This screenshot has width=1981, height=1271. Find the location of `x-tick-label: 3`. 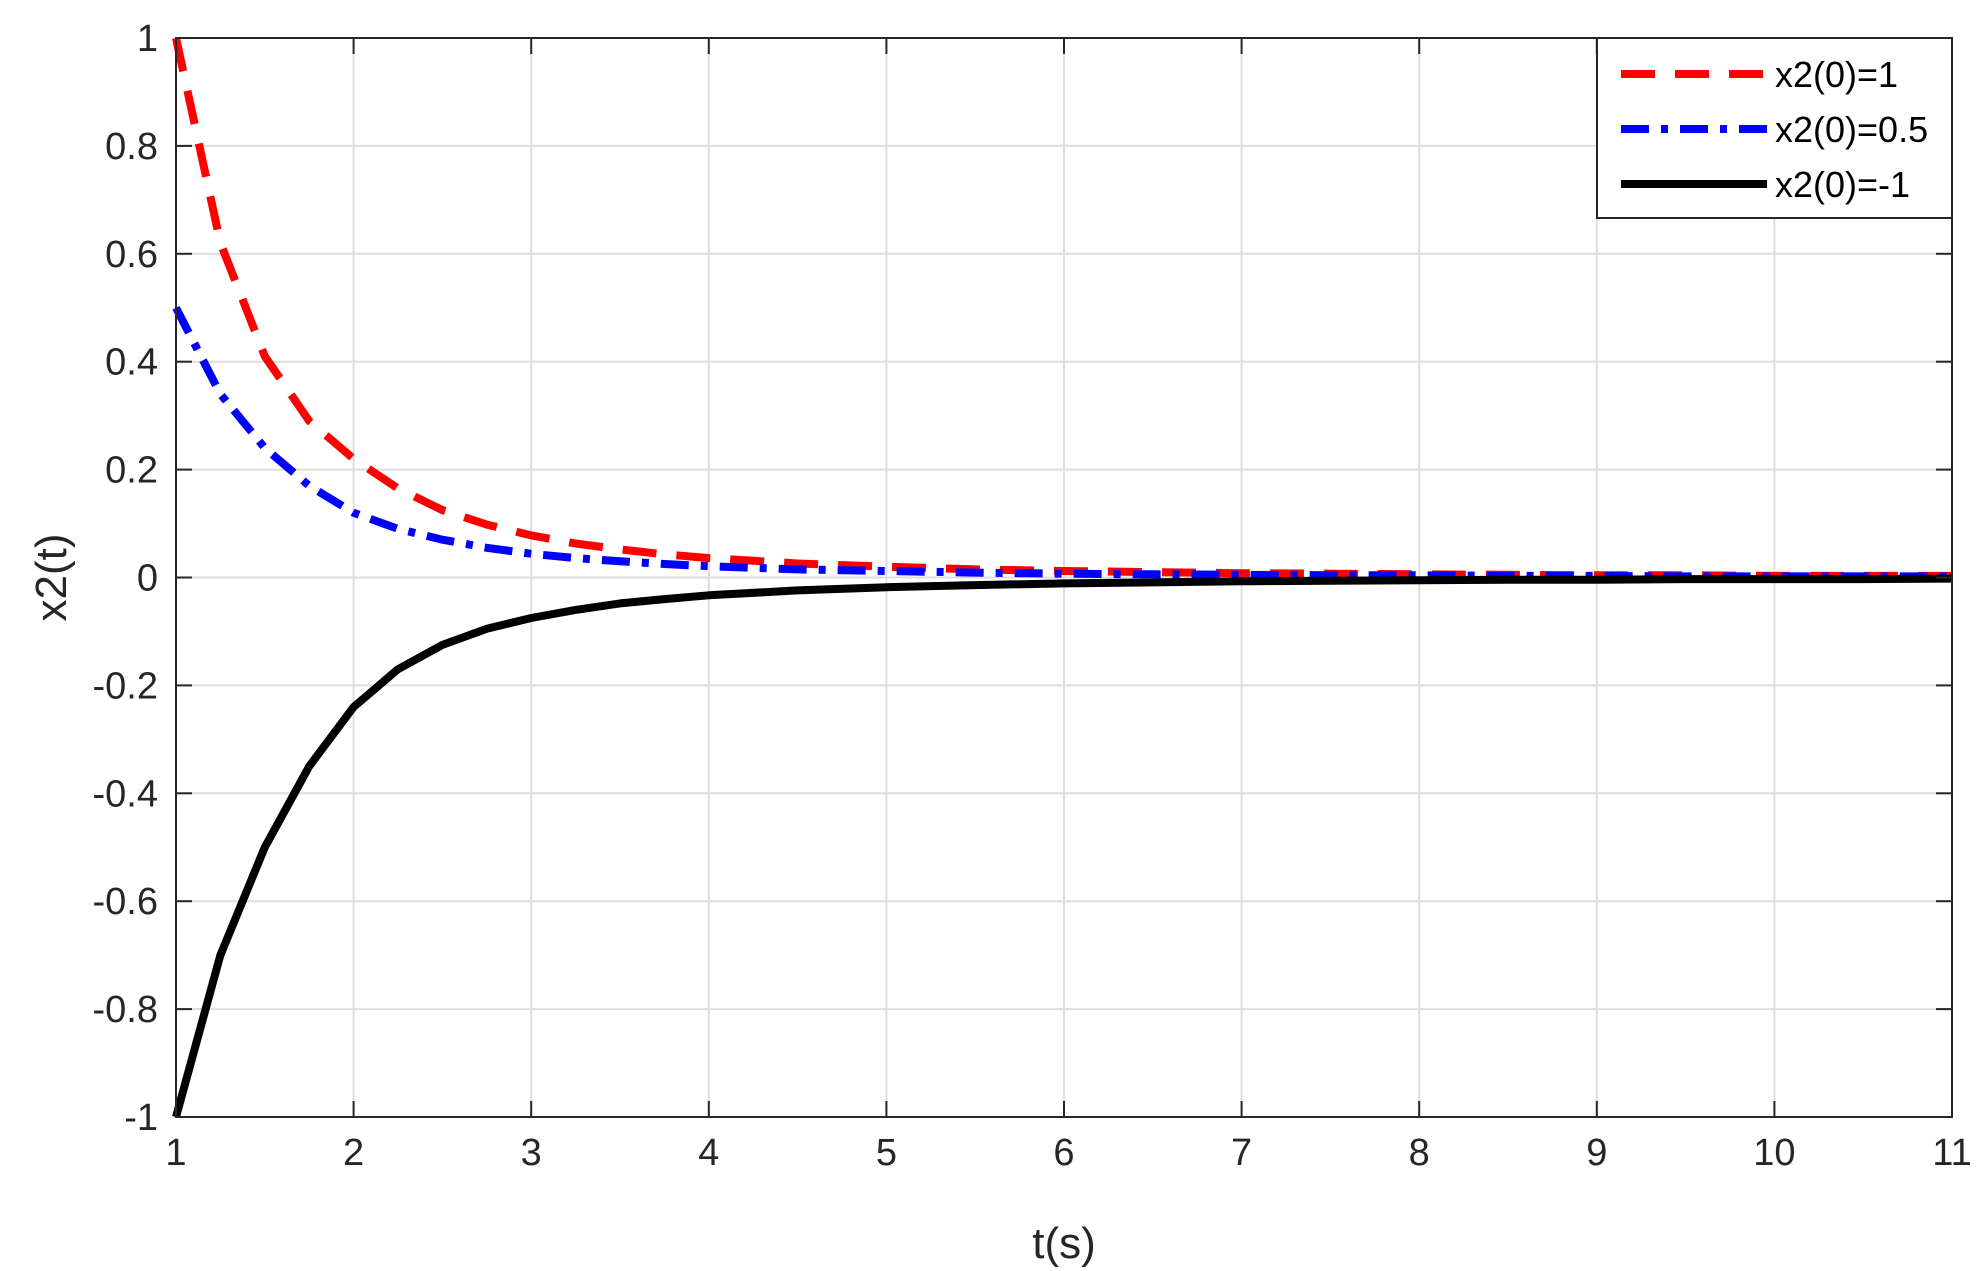

x-tick-label: 3 is located at coordinates (531, 1153).